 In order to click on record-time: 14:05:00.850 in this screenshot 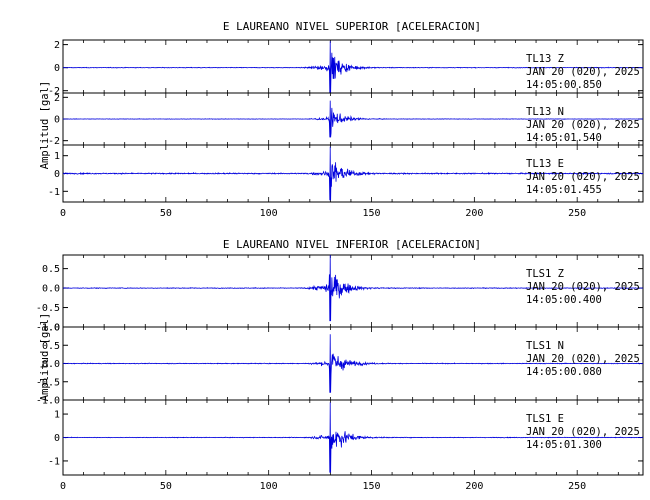, I will do `click(564, 85)`.